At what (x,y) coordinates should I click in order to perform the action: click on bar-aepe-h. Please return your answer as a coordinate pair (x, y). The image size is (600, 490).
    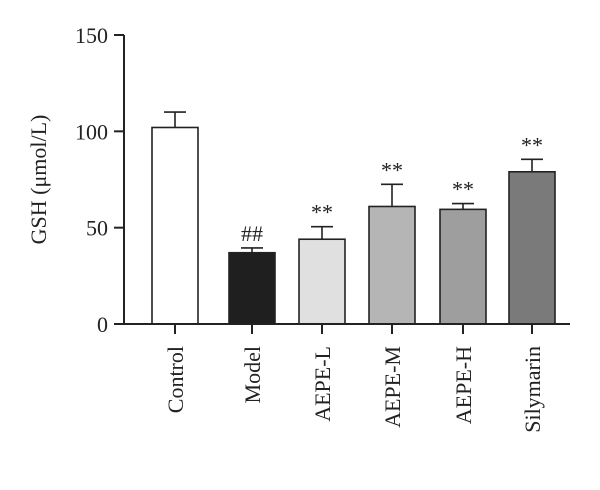
    Looking at the image, I should click on (463, 266).